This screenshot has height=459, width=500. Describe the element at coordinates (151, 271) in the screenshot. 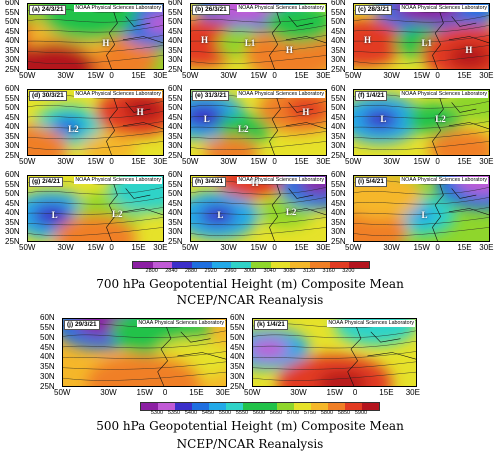

I see `colorbar-tick-label: 2800` at that location.